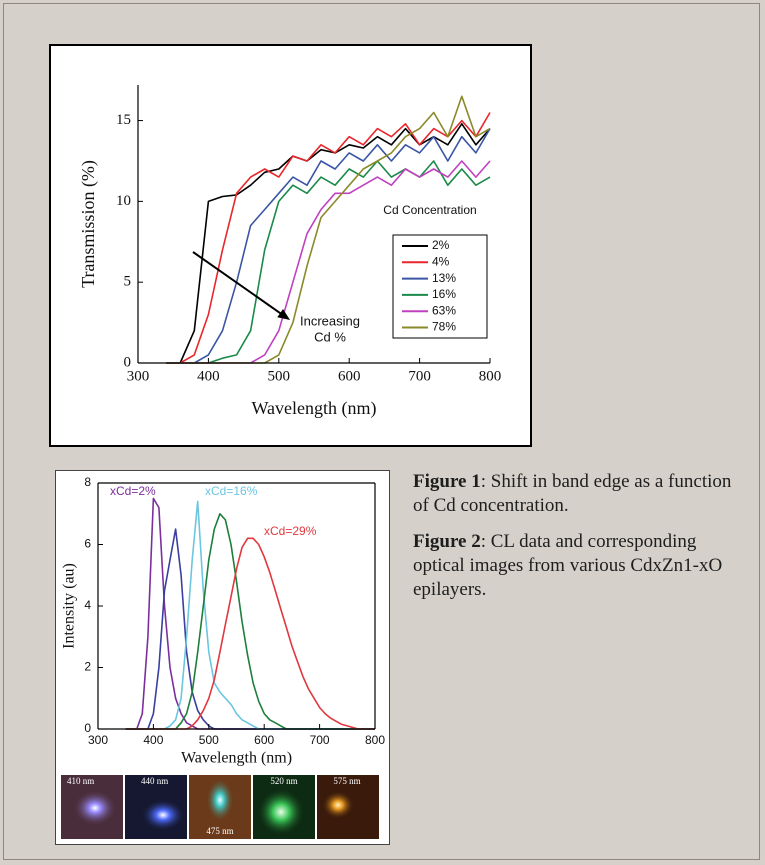 This screenshot has width=765, height=865. I want to click on photo-strip, so click(220, 807).